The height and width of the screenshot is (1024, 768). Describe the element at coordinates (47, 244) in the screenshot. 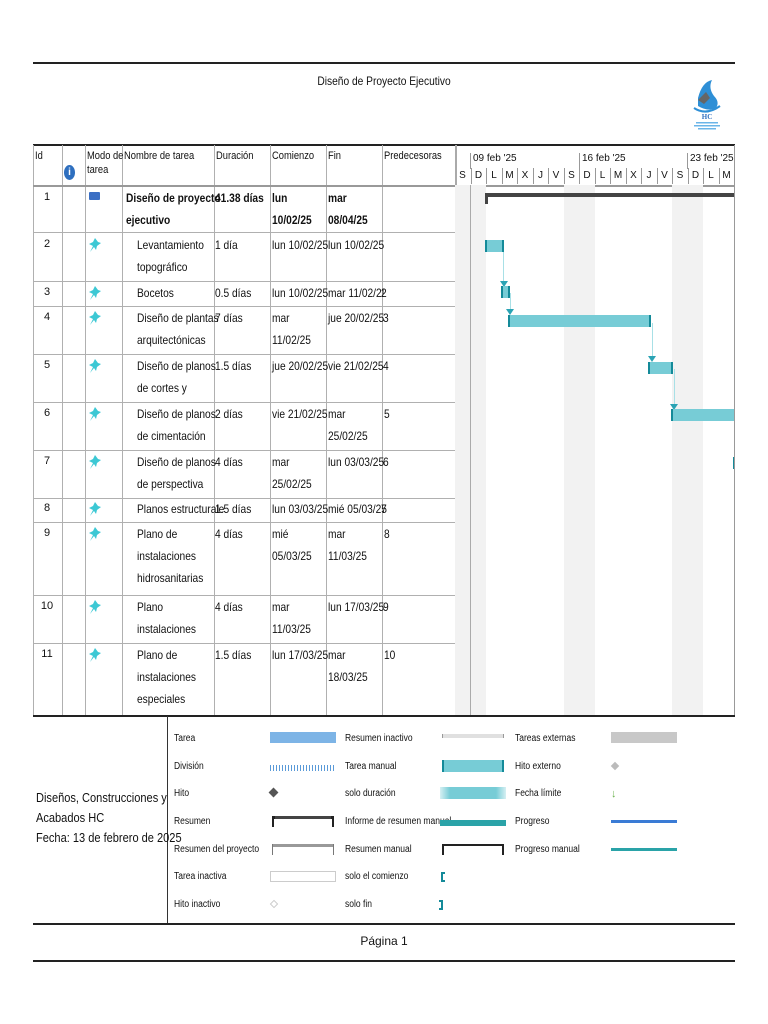

I see `task-id: 2` at that location.